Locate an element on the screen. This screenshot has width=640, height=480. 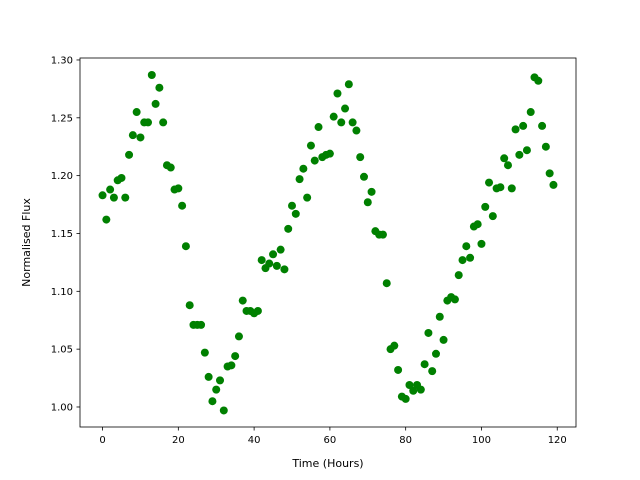
y-tick-label: 1.05 is located at coordinates (62, 350).